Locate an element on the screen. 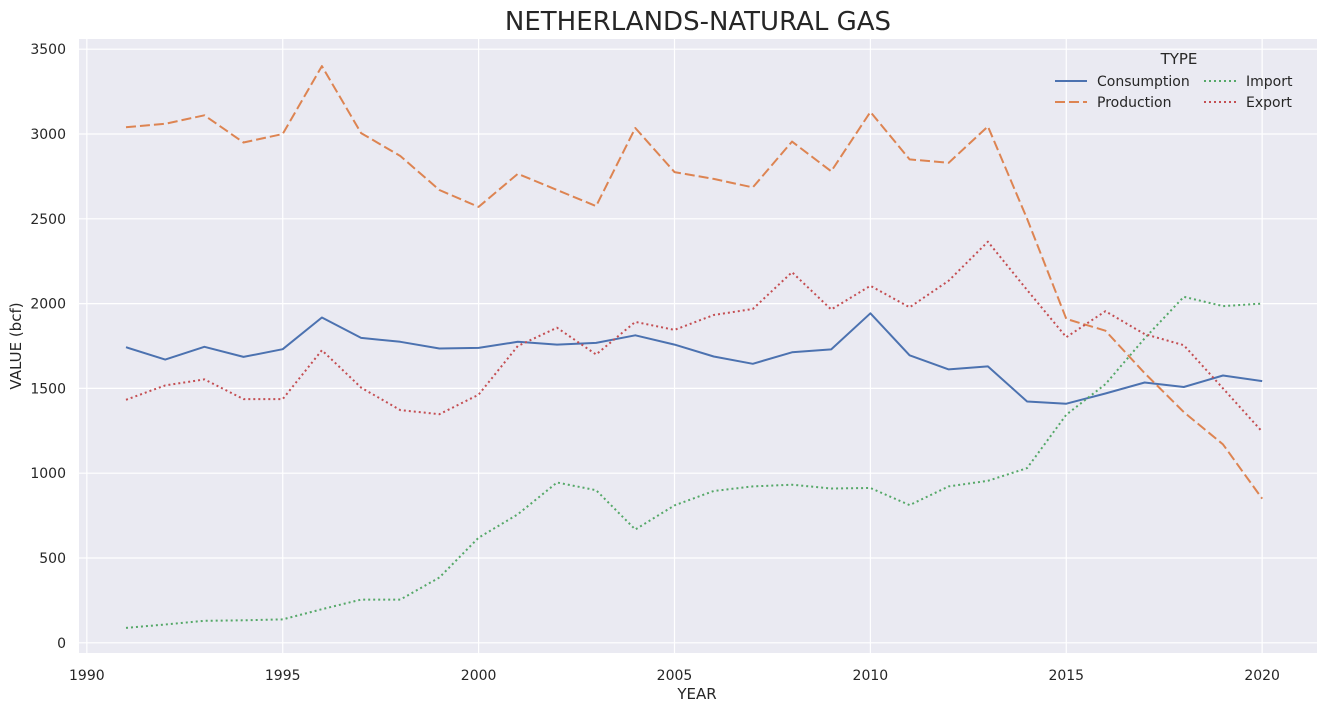 This screenshot has height=712, width=1327. y-tick-label: 0 is located at coordinates (61, 644).